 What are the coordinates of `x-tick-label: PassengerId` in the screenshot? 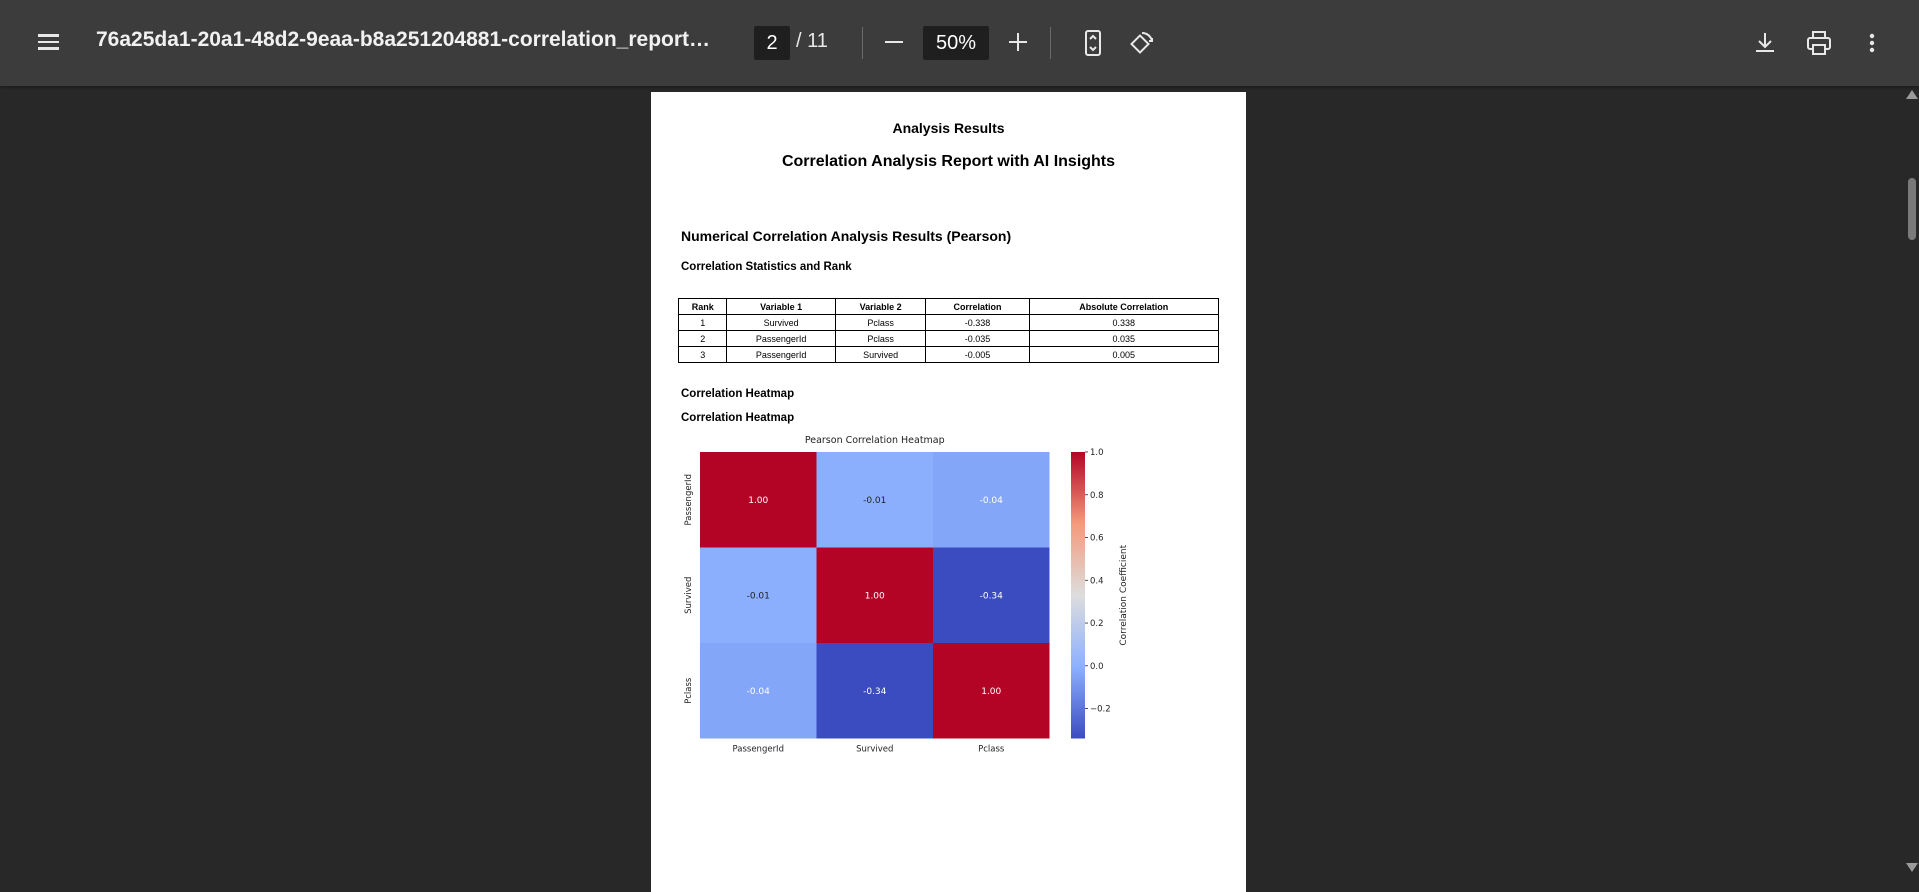 It's located at (758, 750).